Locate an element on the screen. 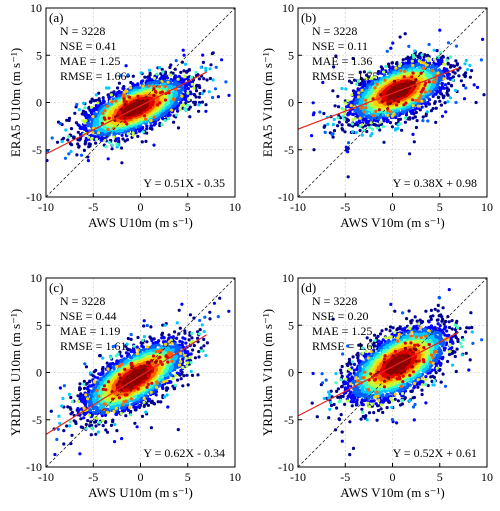 The width and height of the screenshot is (500, 511). stat-line: NSE = 0.41 is located at coordinates (88, 46).